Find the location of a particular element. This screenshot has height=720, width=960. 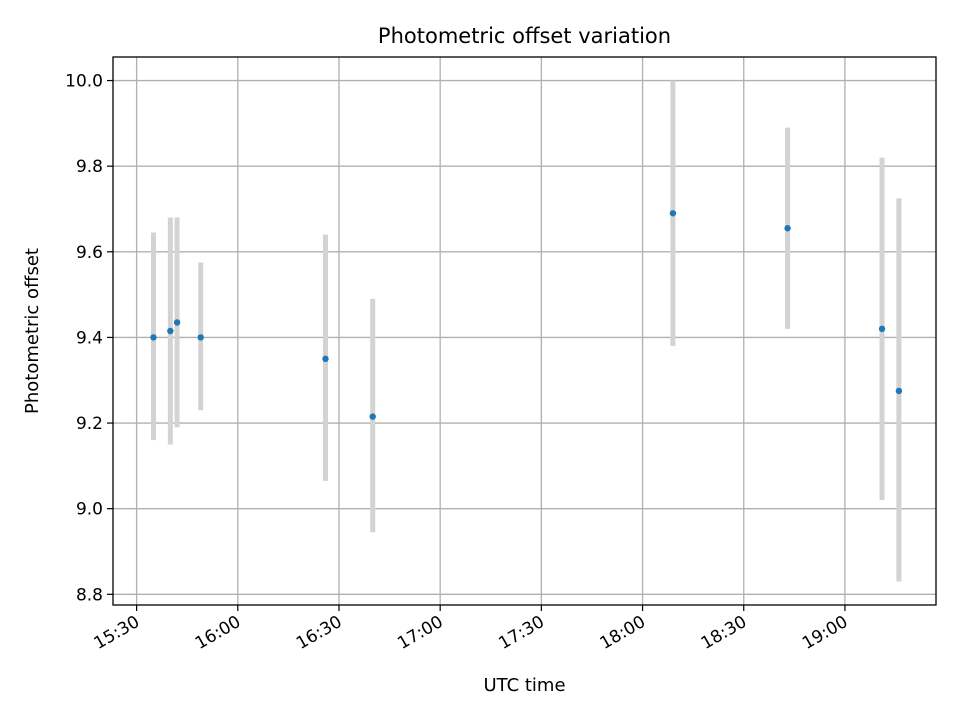

y-axis-label: Photometric offset is located at coordinates (32, 331).